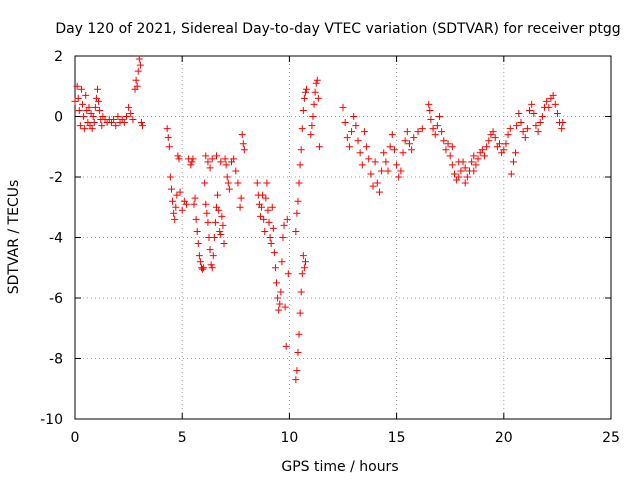 The height and width of the screenshot is (480, 640). What do you see at coordinates (182, 438) in the screenshot?
I see `x-tick-label: 5` at bounding box center [182, 438].